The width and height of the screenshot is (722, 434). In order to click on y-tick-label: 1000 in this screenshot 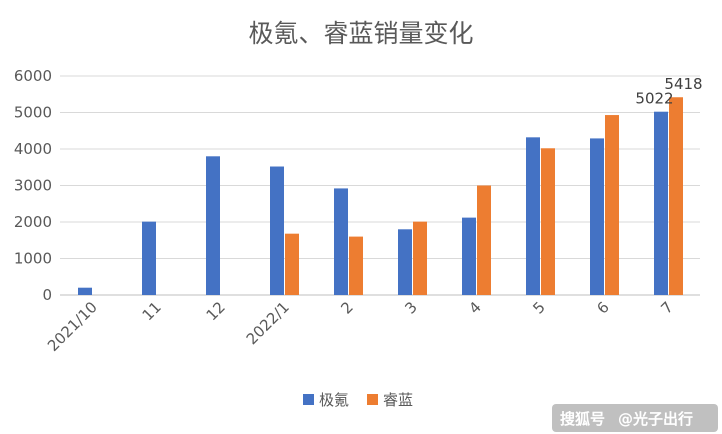, I will do `click(33, 259)`.